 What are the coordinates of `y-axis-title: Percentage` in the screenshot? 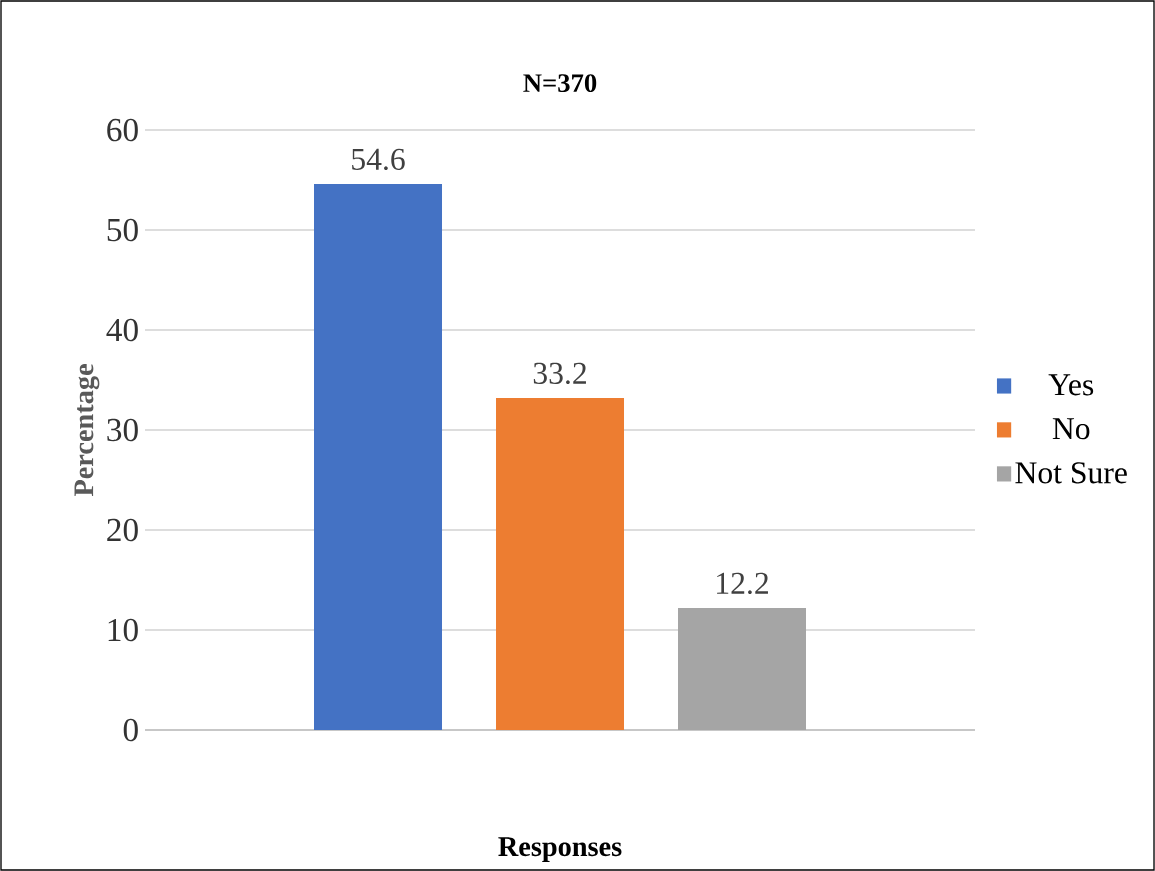 It's located at (87, 430).